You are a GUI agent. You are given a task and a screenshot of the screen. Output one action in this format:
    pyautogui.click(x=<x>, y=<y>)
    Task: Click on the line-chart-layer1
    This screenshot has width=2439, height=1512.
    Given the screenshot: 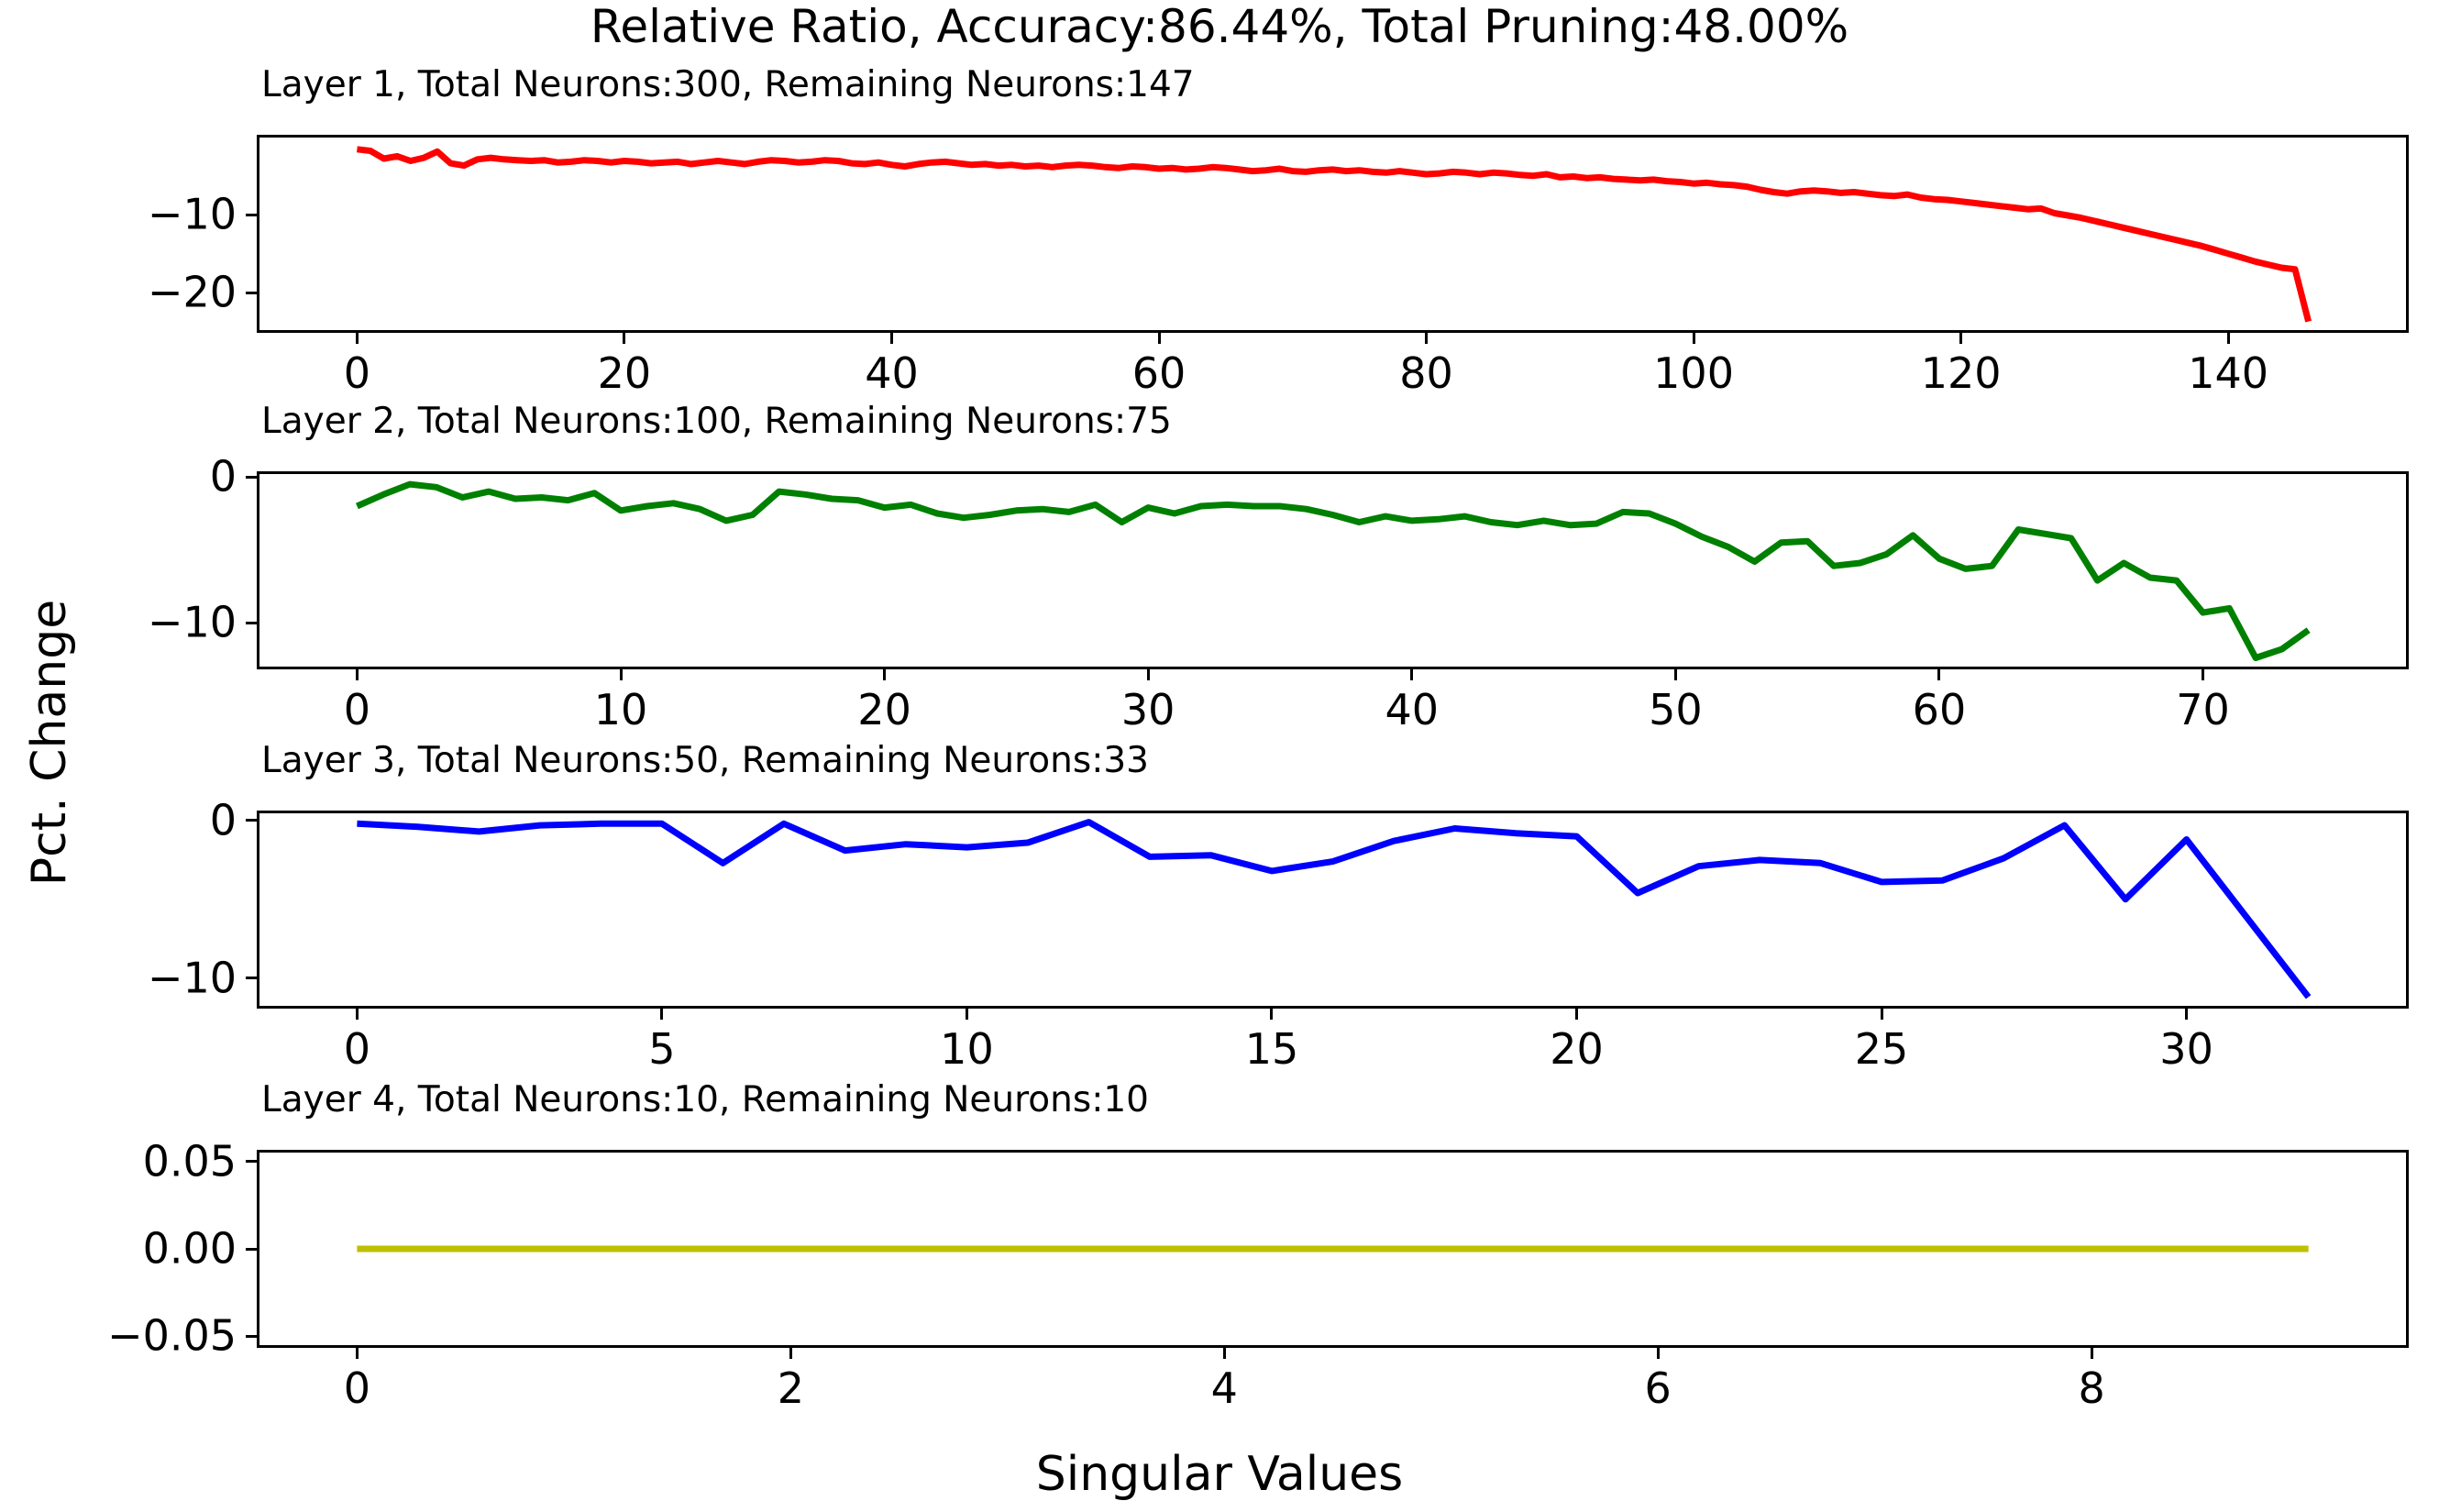 What is the action you would take?
    pyautogui.click(x=1334, y=234)
    